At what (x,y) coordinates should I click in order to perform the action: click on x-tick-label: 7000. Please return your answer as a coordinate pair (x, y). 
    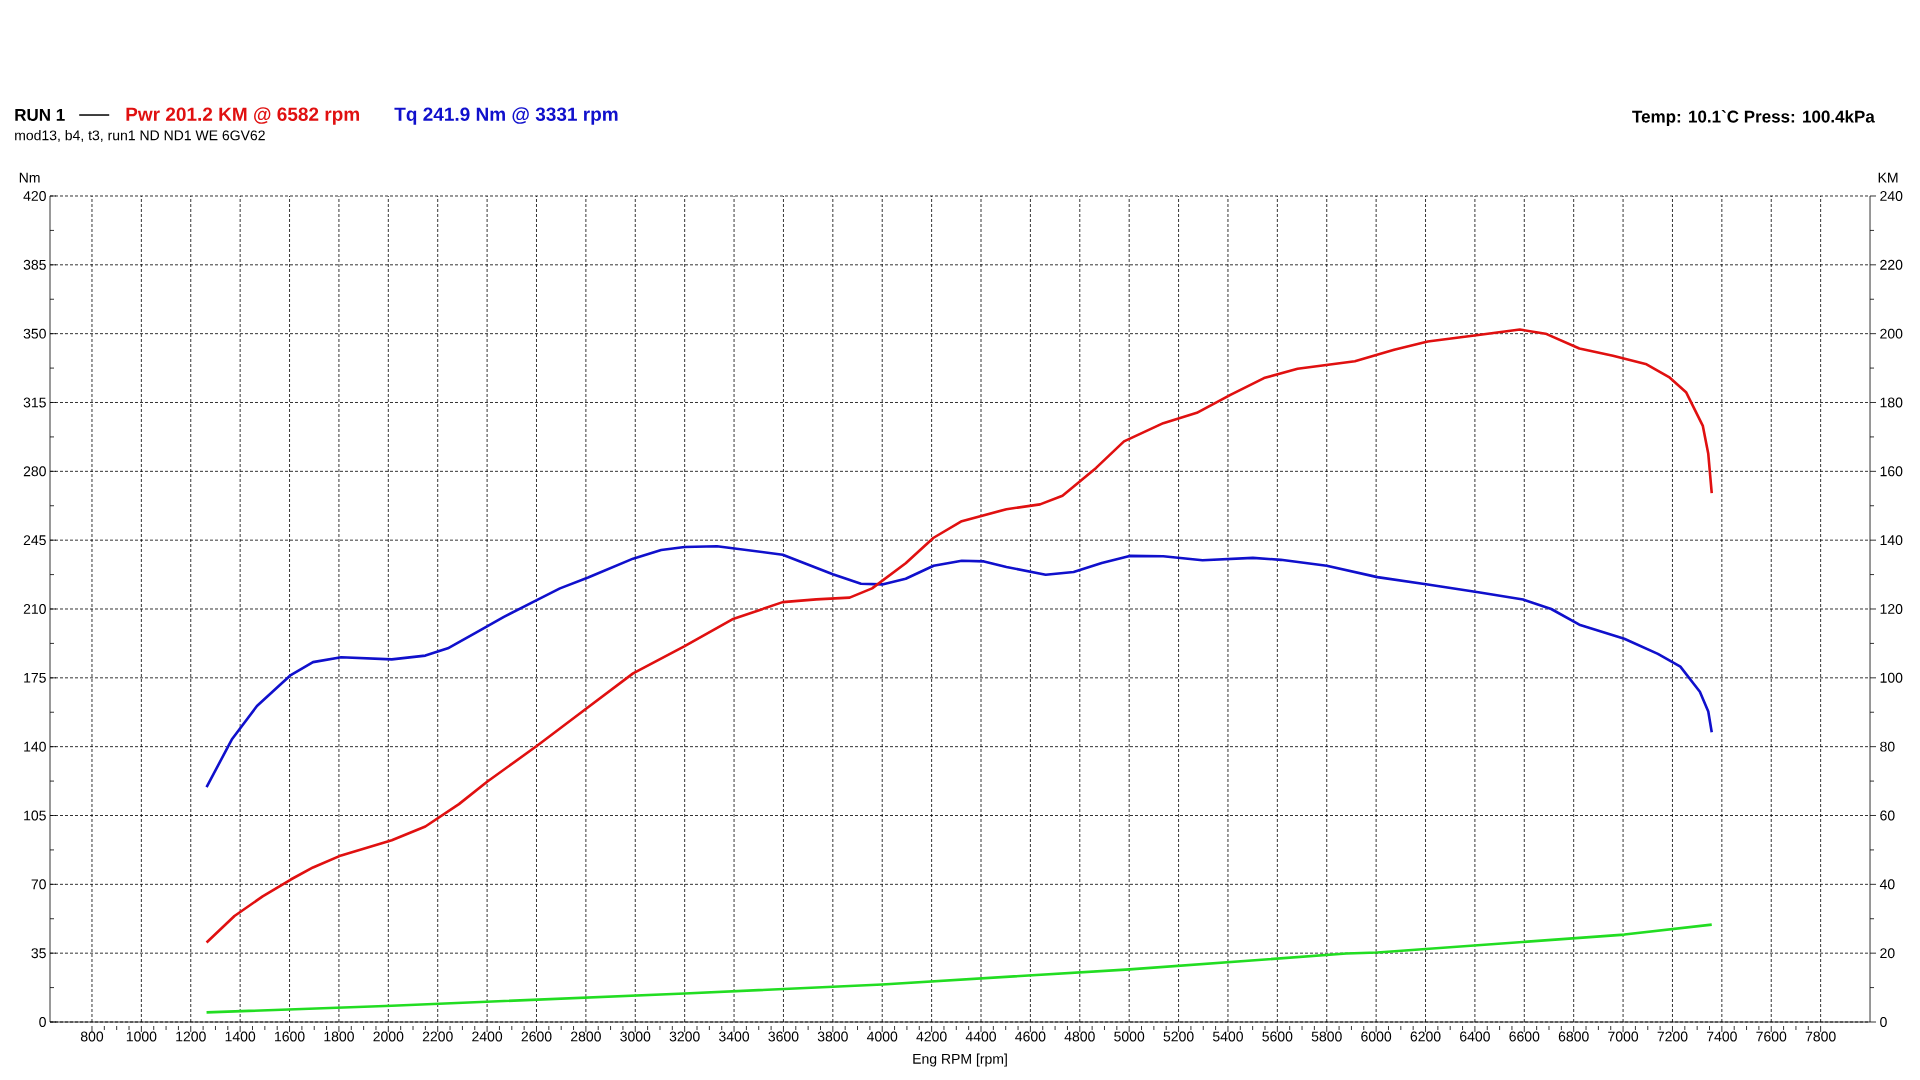
    Looking at the image, I should click on (1623, 1036).